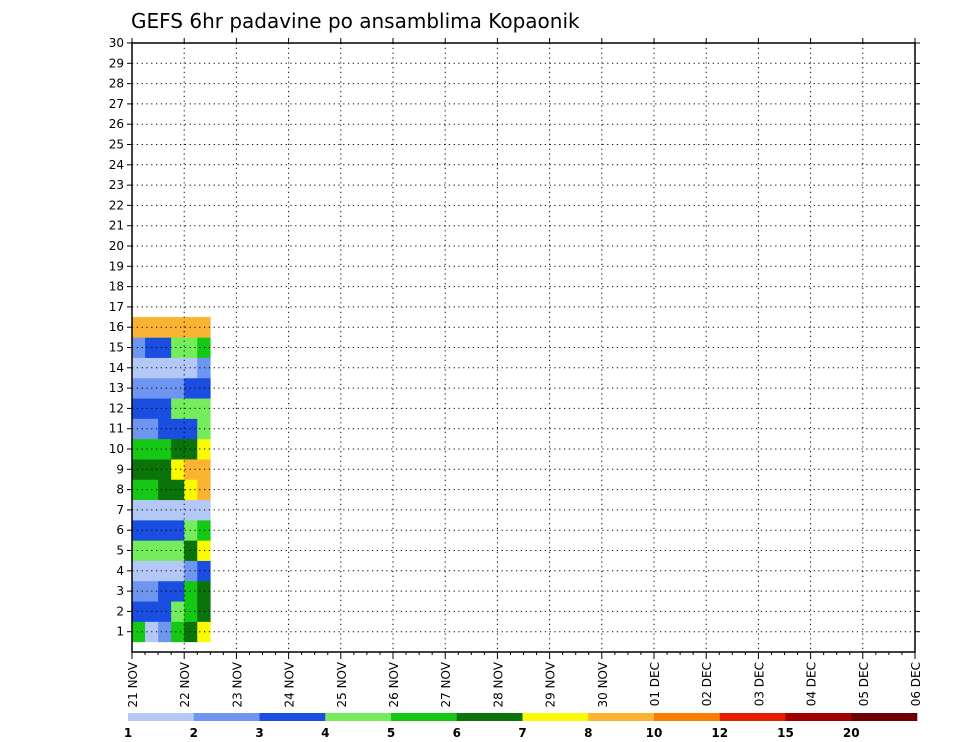 Image resolution: width=960 pixels, height=742 pixels. I want to click on y-tick-label: 30, so click(116, 43).